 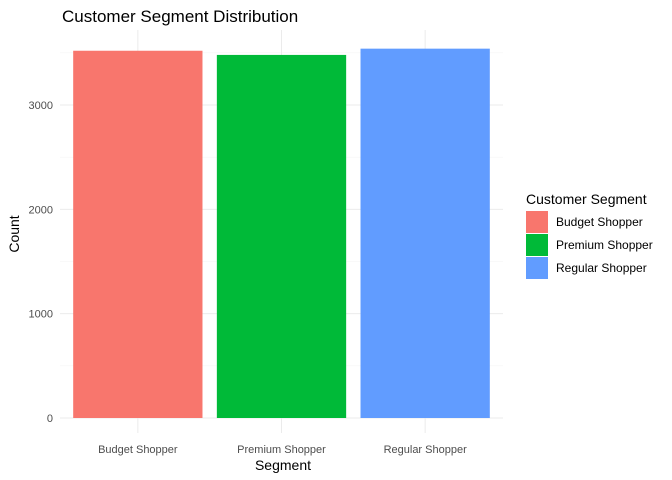 I want to click on bar-regular-shopper, so click(x=425, y=233).